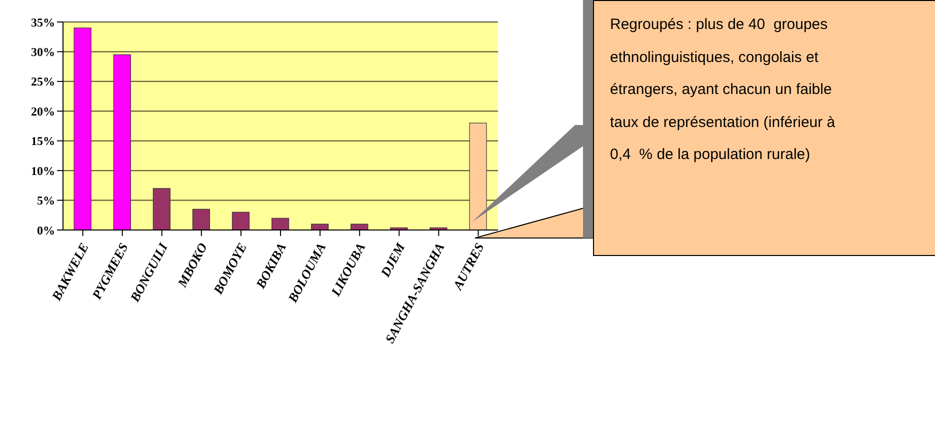  Describe the element at coordinates (46, 201) in the screenshot. I see `y-tick-label: 5%` at that location.